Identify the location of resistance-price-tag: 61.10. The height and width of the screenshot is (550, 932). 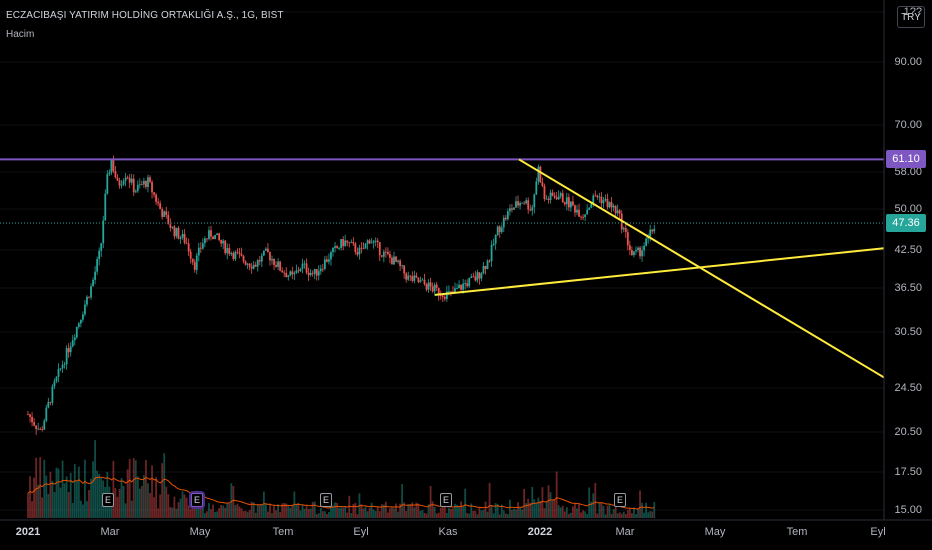
(906, 159).